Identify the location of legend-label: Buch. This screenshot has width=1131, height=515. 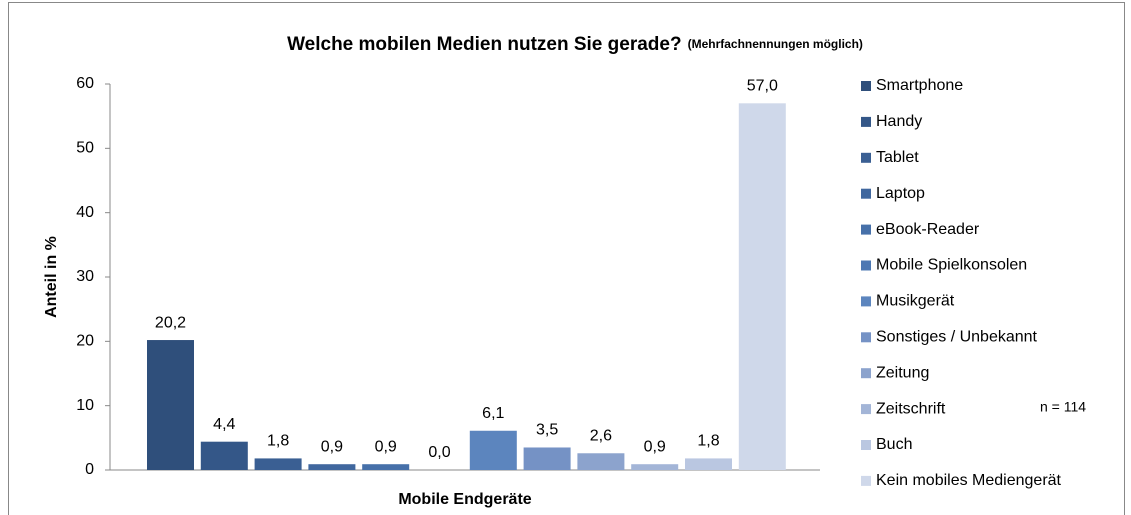
(894, 444).